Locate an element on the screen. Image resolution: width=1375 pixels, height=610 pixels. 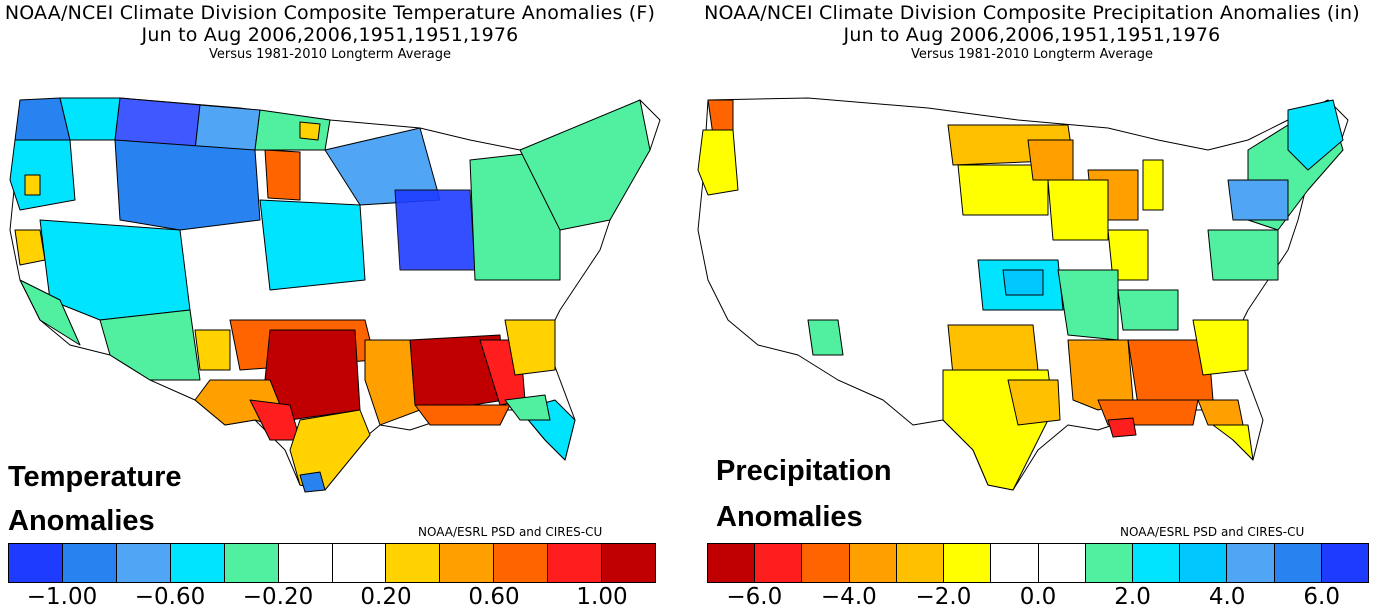
precipitation-tick-label: −2.0 is located at coordinates (943, 597).